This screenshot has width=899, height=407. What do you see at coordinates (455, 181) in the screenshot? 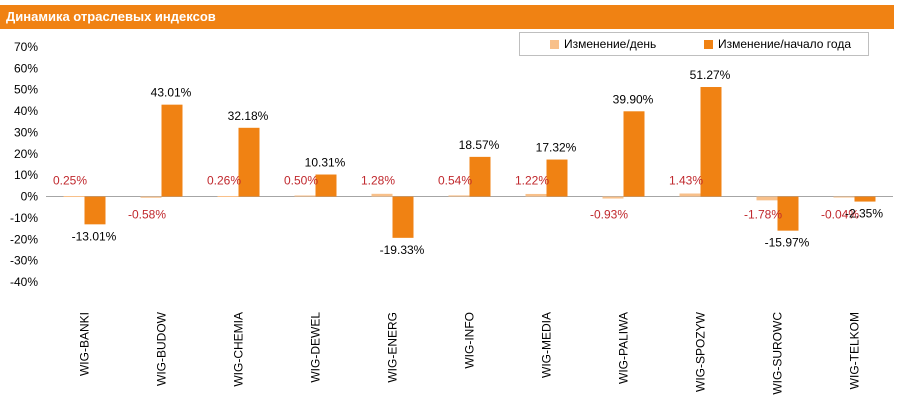
I see `data-label-day: 0.54%` at bounding box center [455, 181].